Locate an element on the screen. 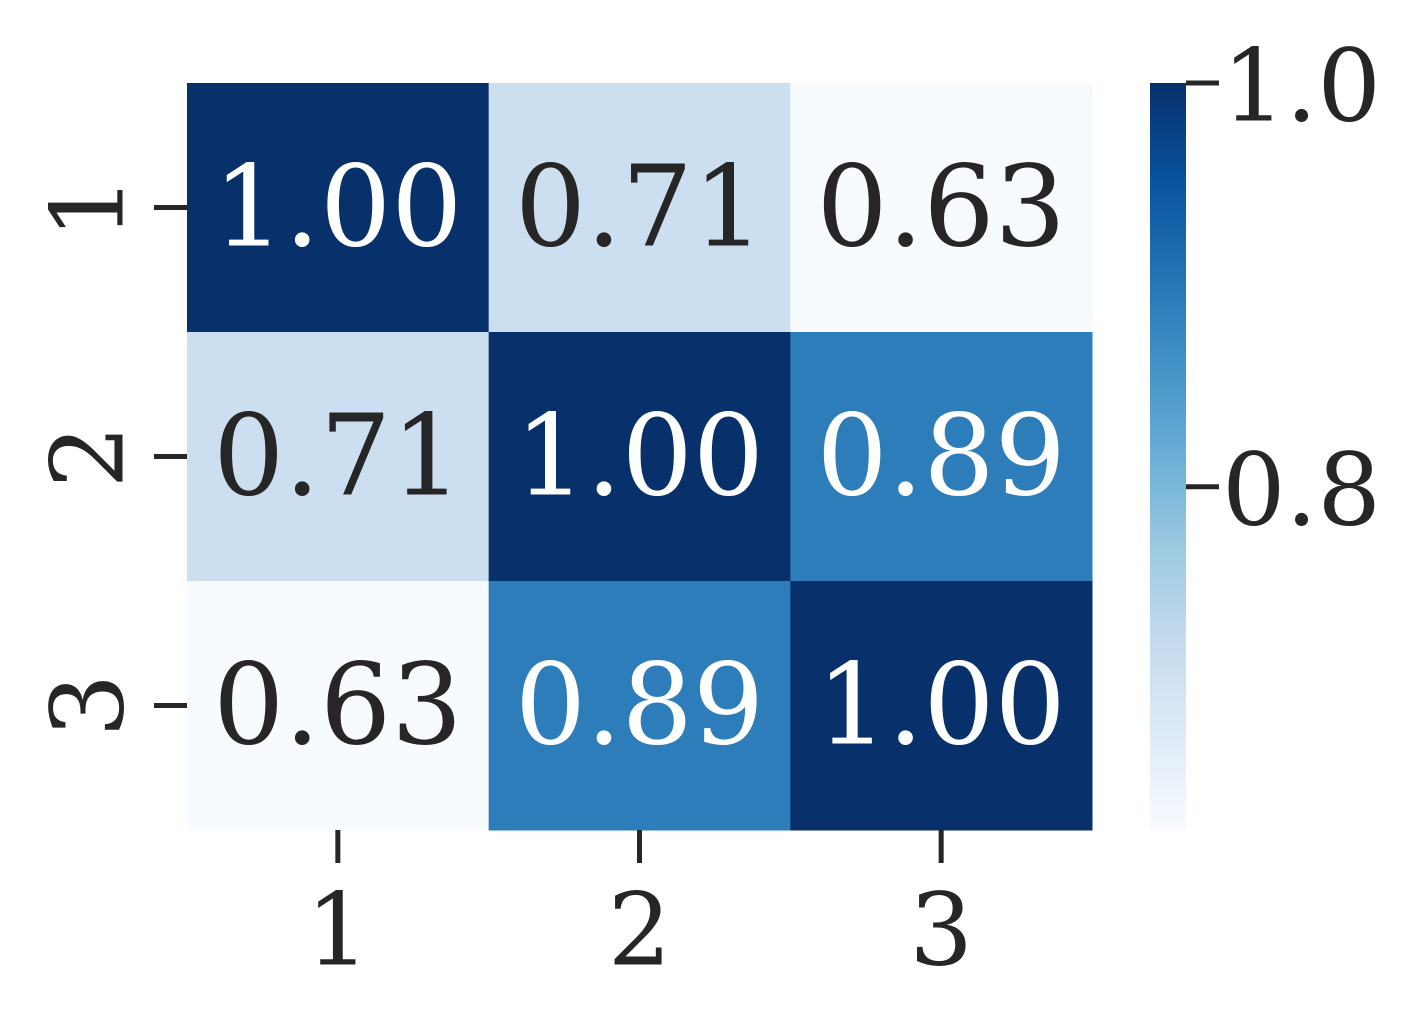 The width and height of the screenshot is (1410, 1030). y-tick-label: 2 is located at coordinates (88, 457).